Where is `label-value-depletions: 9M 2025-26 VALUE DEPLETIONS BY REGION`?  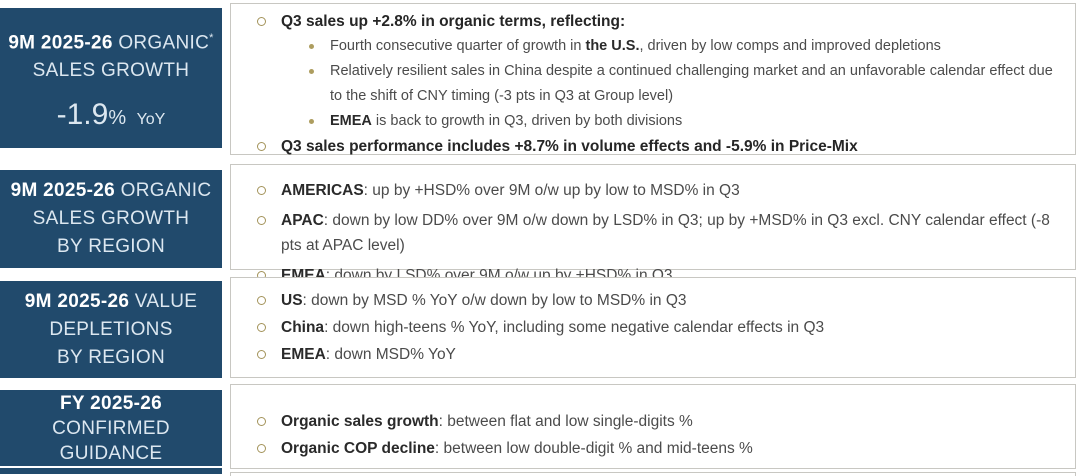
label-value-depletions: 9M 2025-26 VALUE DEPLETIONS BY REGION is located at coordinates (111, 329).